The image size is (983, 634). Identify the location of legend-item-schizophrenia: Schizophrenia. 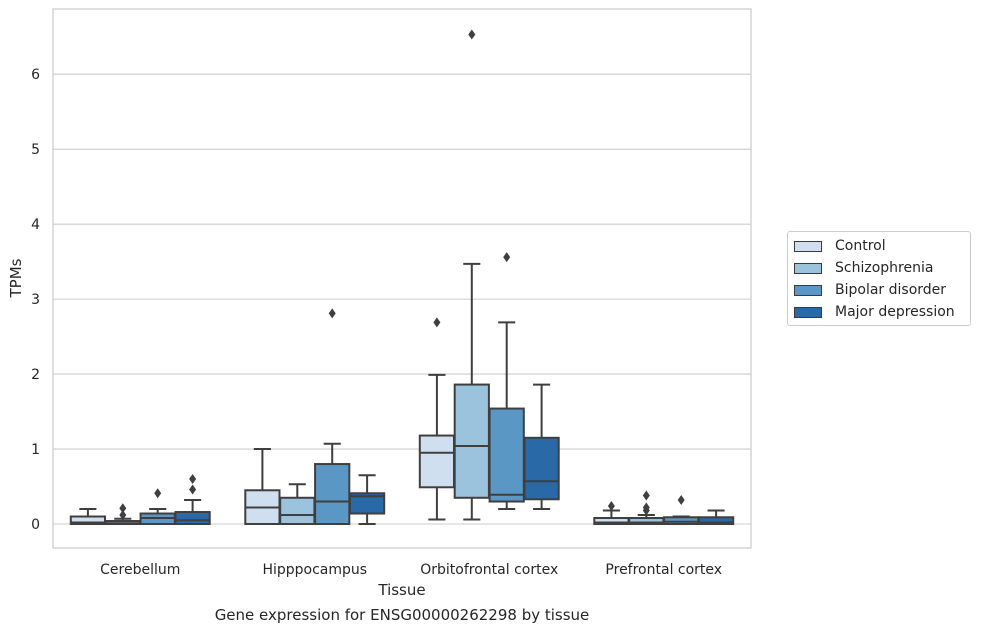
(863, 268).